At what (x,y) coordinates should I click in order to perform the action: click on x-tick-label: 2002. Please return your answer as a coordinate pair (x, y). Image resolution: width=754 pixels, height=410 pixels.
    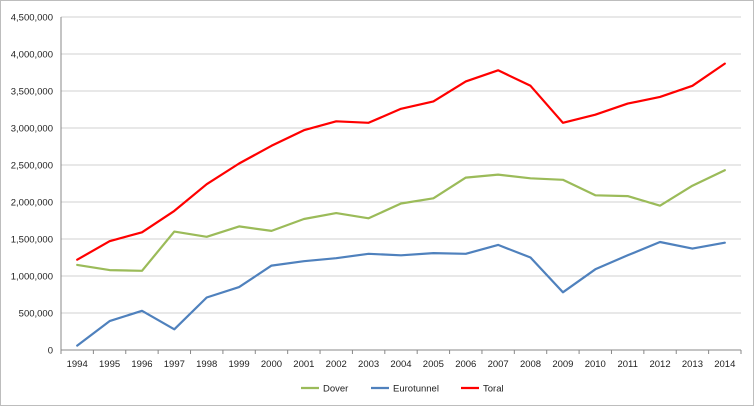
    Looking at the image, I should click on (336, 364).